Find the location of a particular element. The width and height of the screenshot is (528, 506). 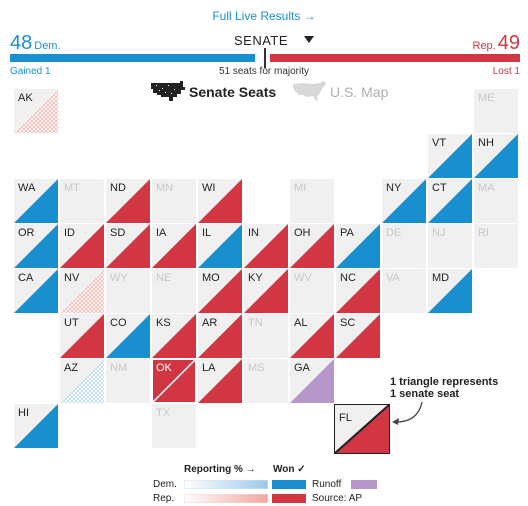

state-tile-nh: NH is located at coordinates (496, 156).